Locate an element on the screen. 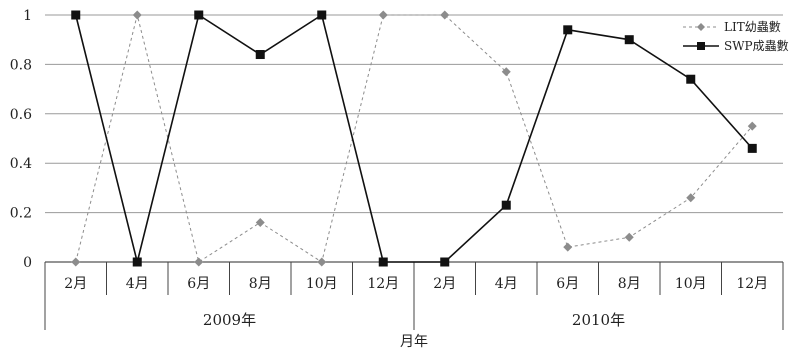 The image size is (805, 351). legend: LIT幼蟲數 SWP成蟲數 is located at coordinates (736, 36).